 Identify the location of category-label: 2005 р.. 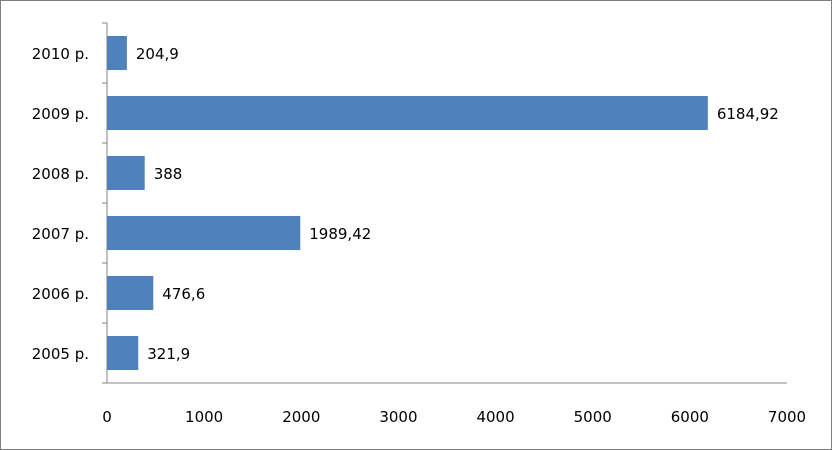
(60, 354).